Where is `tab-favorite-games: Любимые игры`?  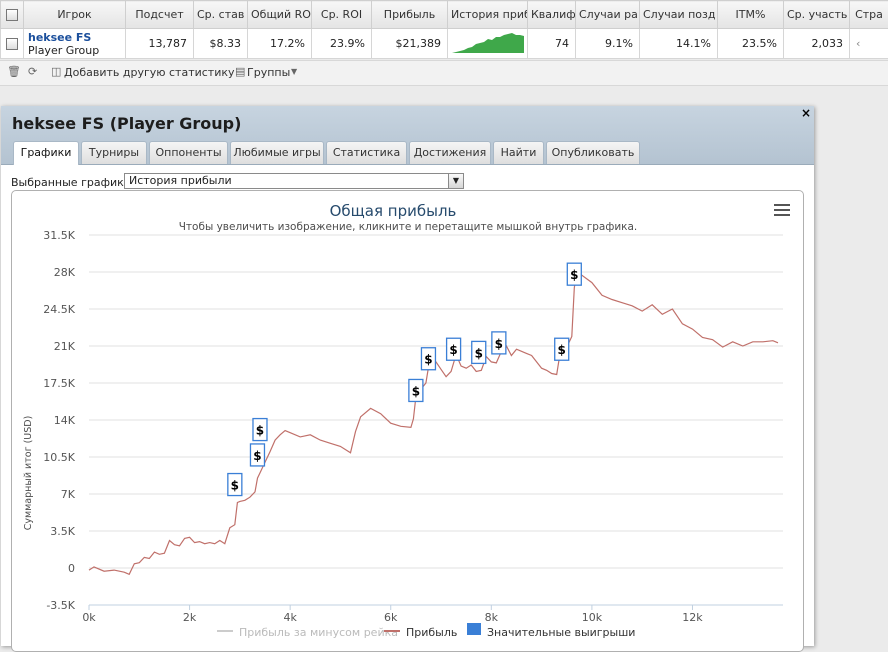 tab-favorite-games: Любимые игры is located at coordinates (277, 152).